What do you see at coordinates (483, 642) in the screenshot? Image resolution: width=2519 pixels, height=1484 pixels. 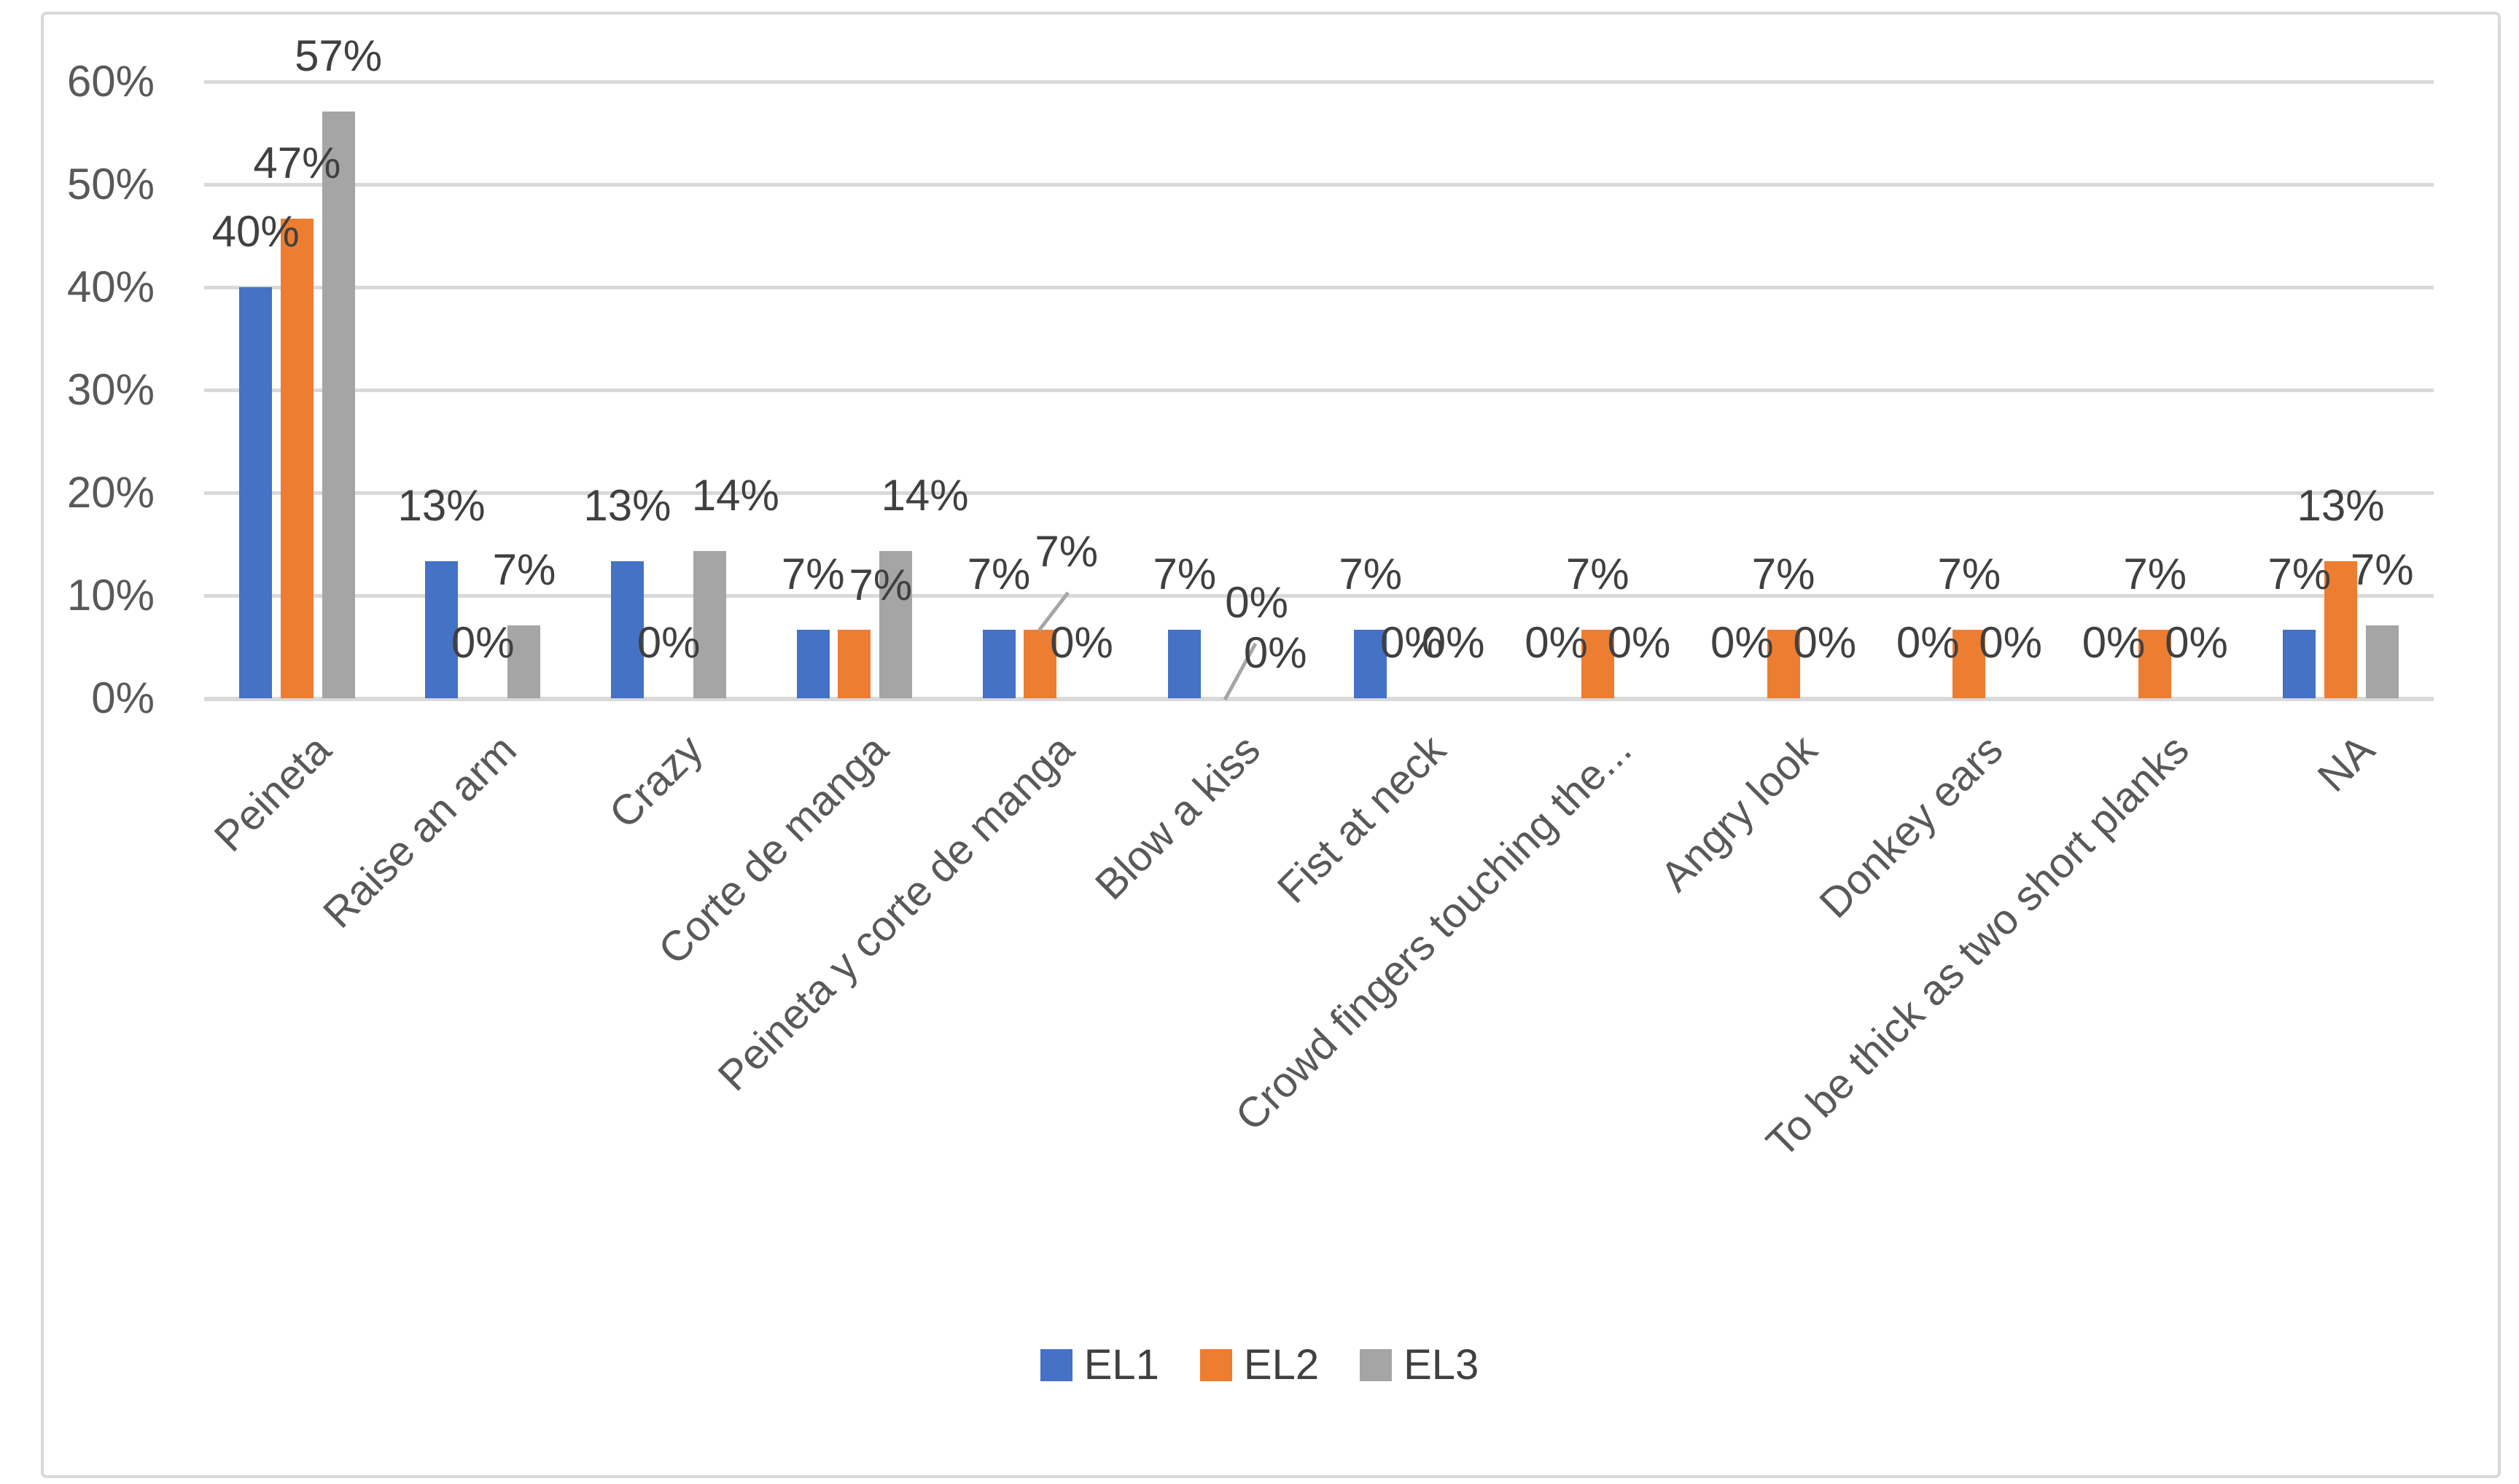 I see `data-label-EL2-Raise an arm: 0%` at bounding box center [483, 642].